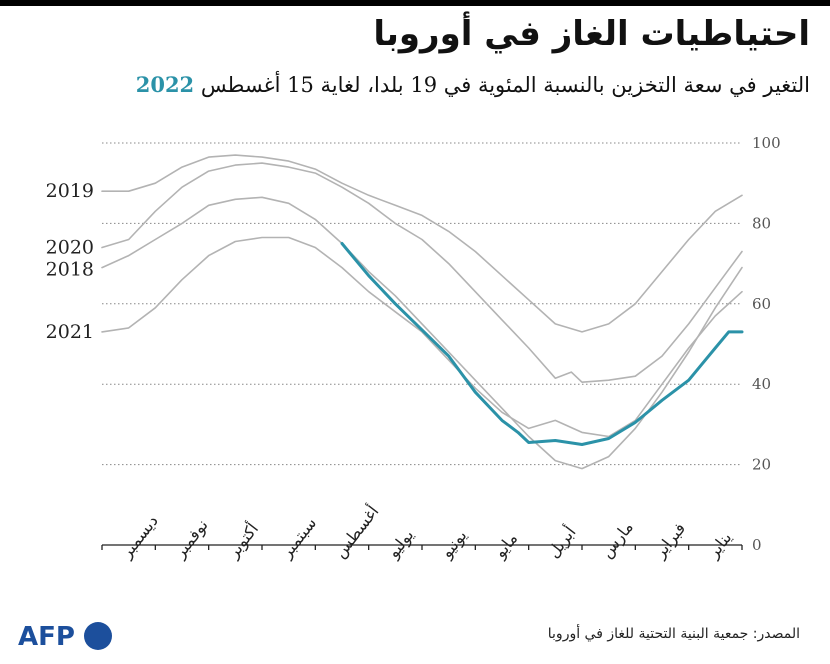  What do you see at coordinates (761, 465) in the screenshot?
I see `y-tick-label-20: 20` at bounding box center [761, 465].